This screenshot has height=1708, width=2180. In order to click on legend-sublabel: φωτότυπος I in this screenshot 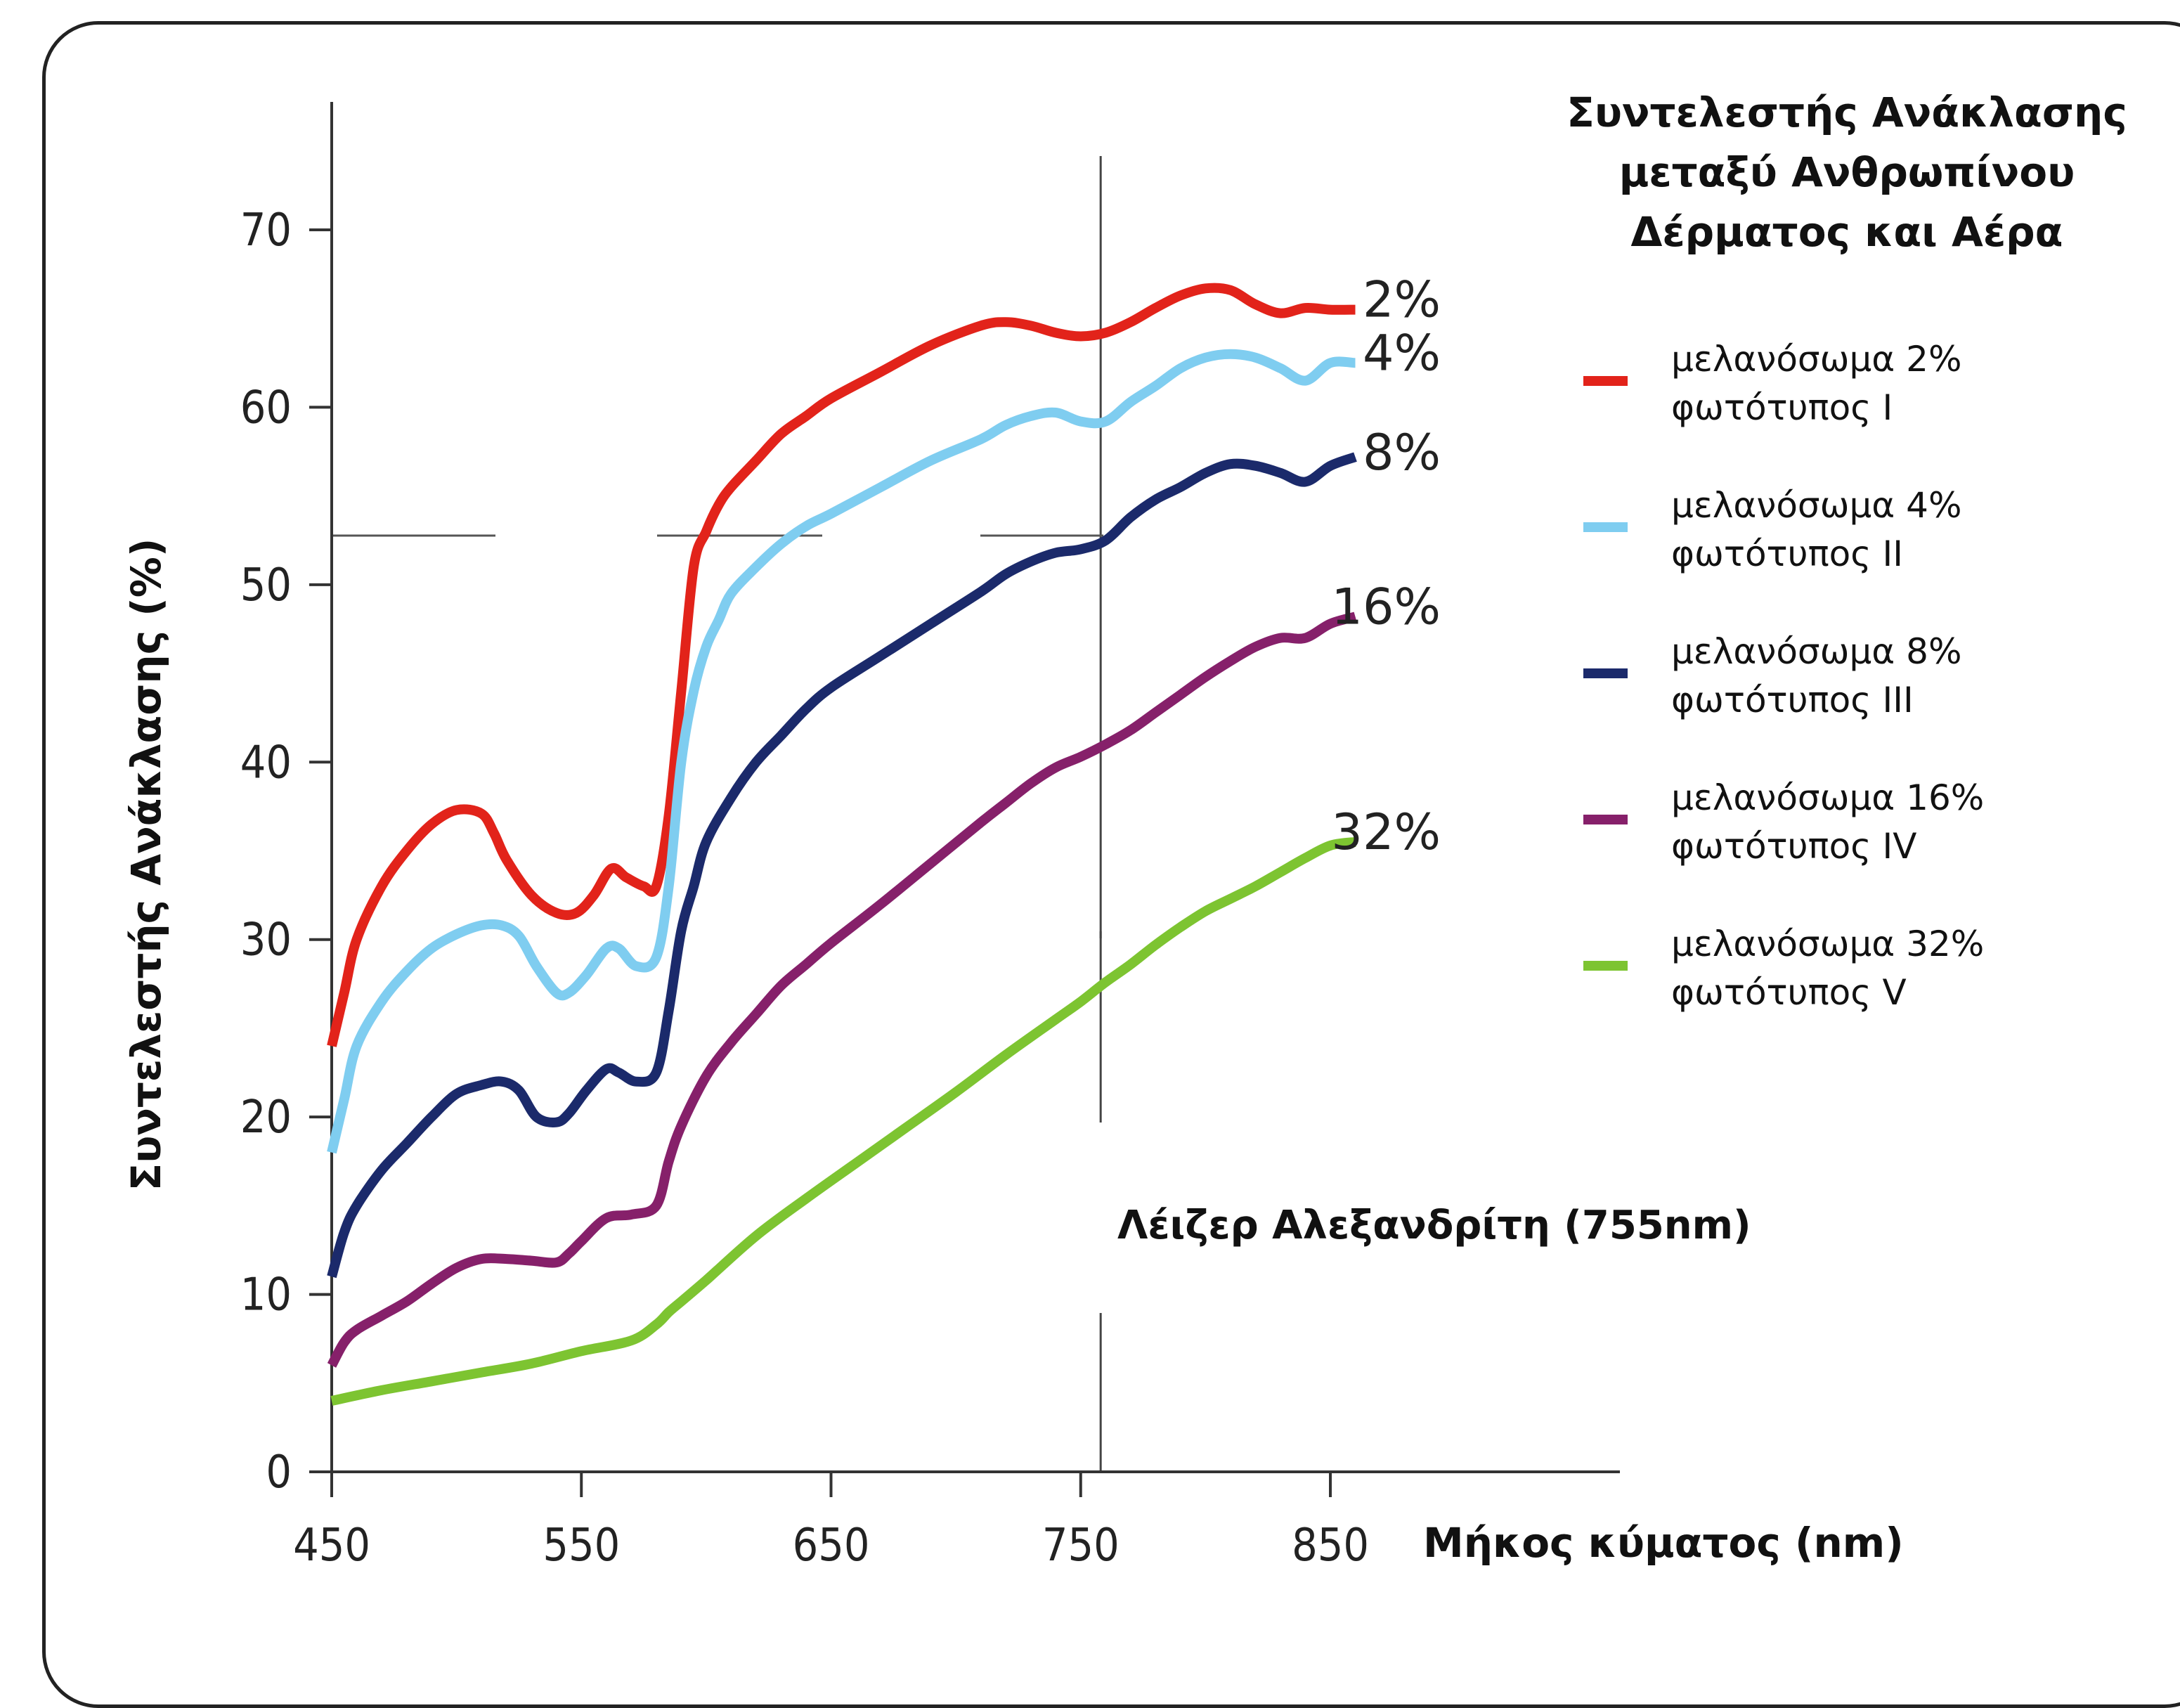, I will do `click(1782, 407)`.